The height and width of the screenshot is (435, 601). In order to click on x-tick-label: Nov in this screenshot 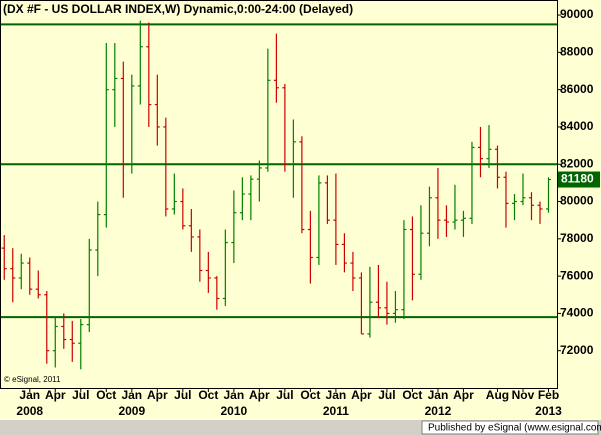, I will do `click(523, 395)`.